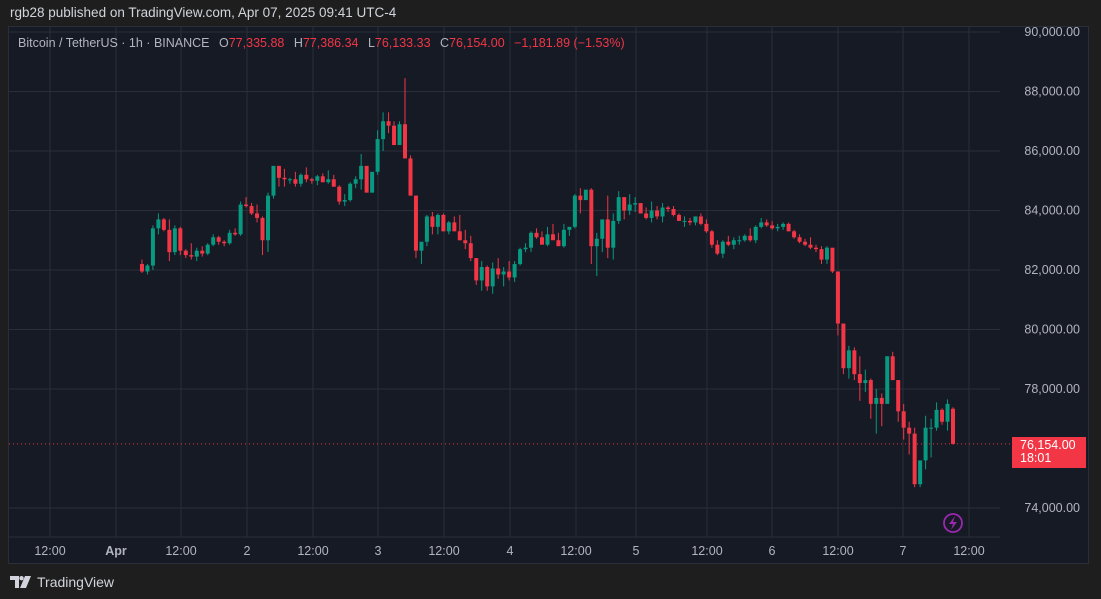 The width and height of the screenshot is (1101, 599). I want to click on symbol-title: Bitcoin / TetherUS · 1h · BINANCE, so click(114, 43).